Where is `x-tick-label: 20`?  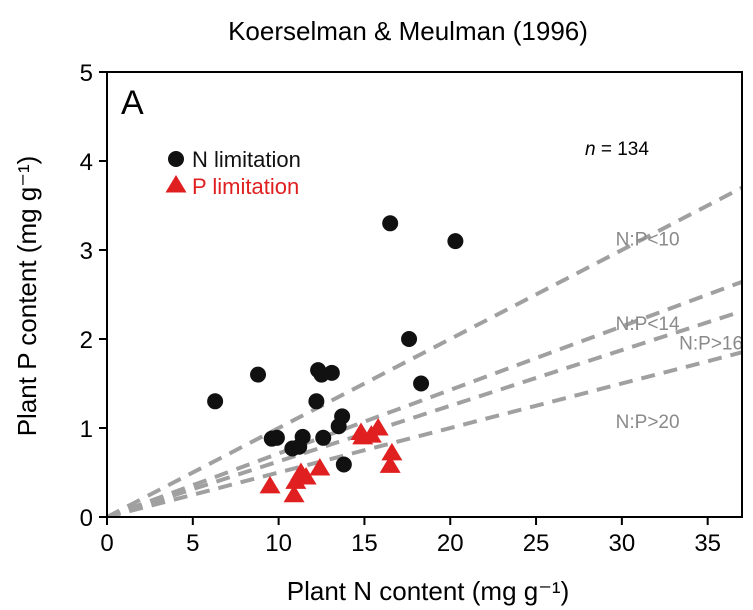 x-tick-label: 20 is located at coordinates (450, 543).